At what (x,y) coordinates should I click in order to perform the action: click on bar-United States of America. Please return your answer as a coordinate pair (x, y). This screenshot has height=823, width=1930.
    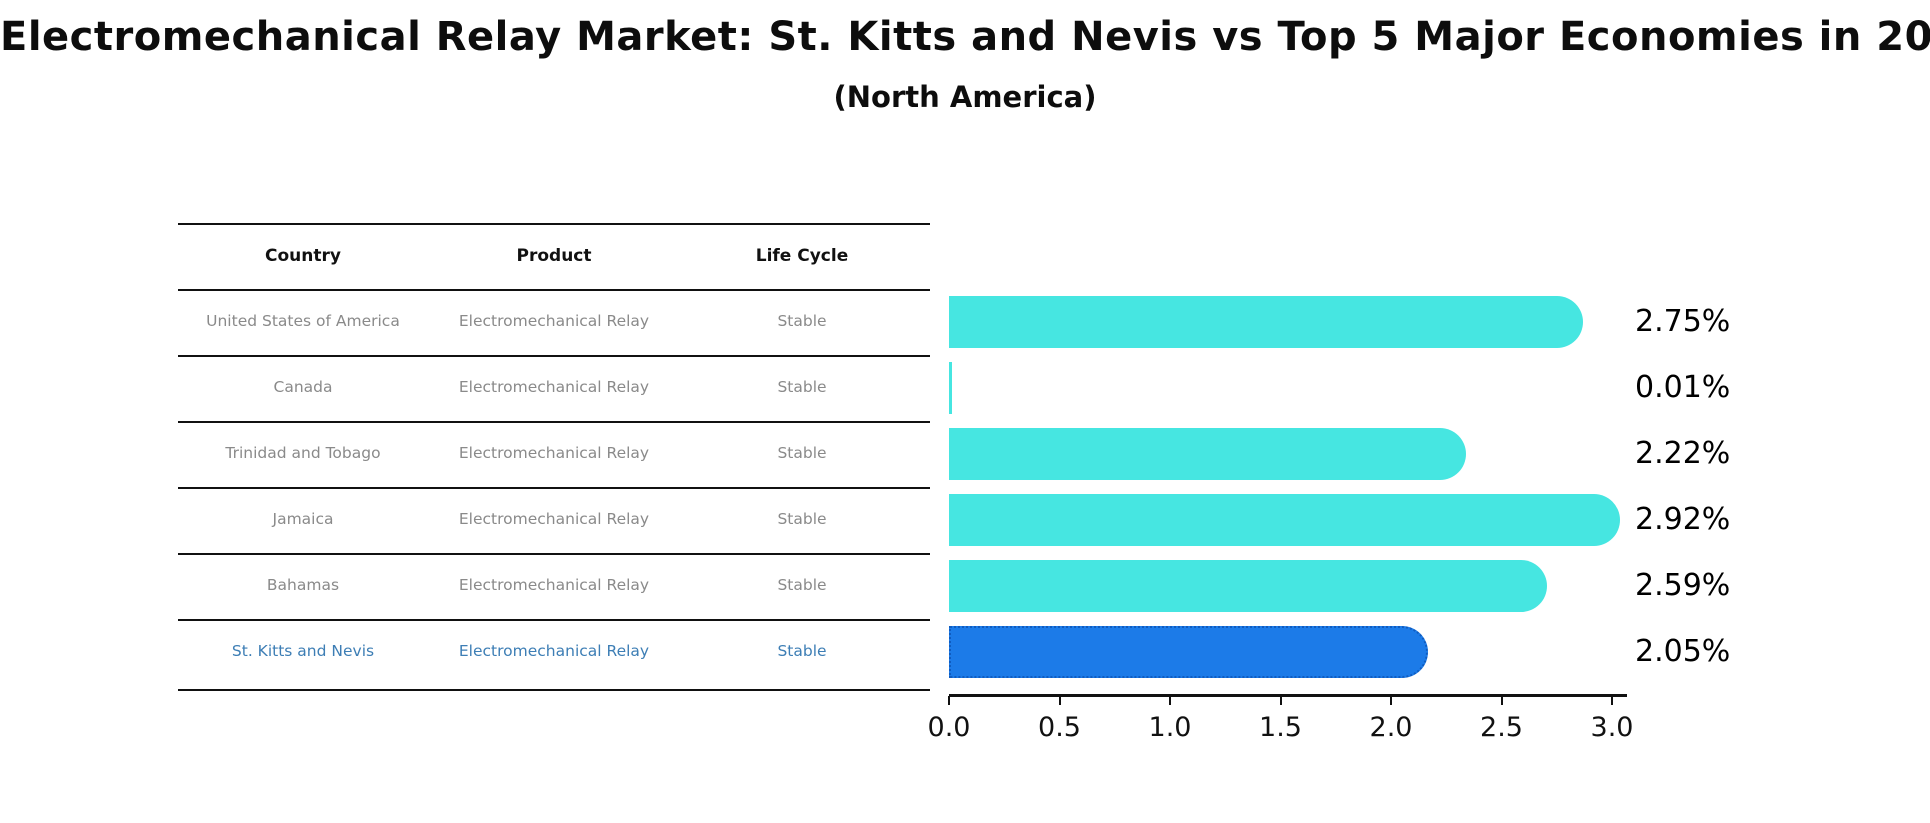
    Looking at the image, I should click on (1266, 322).